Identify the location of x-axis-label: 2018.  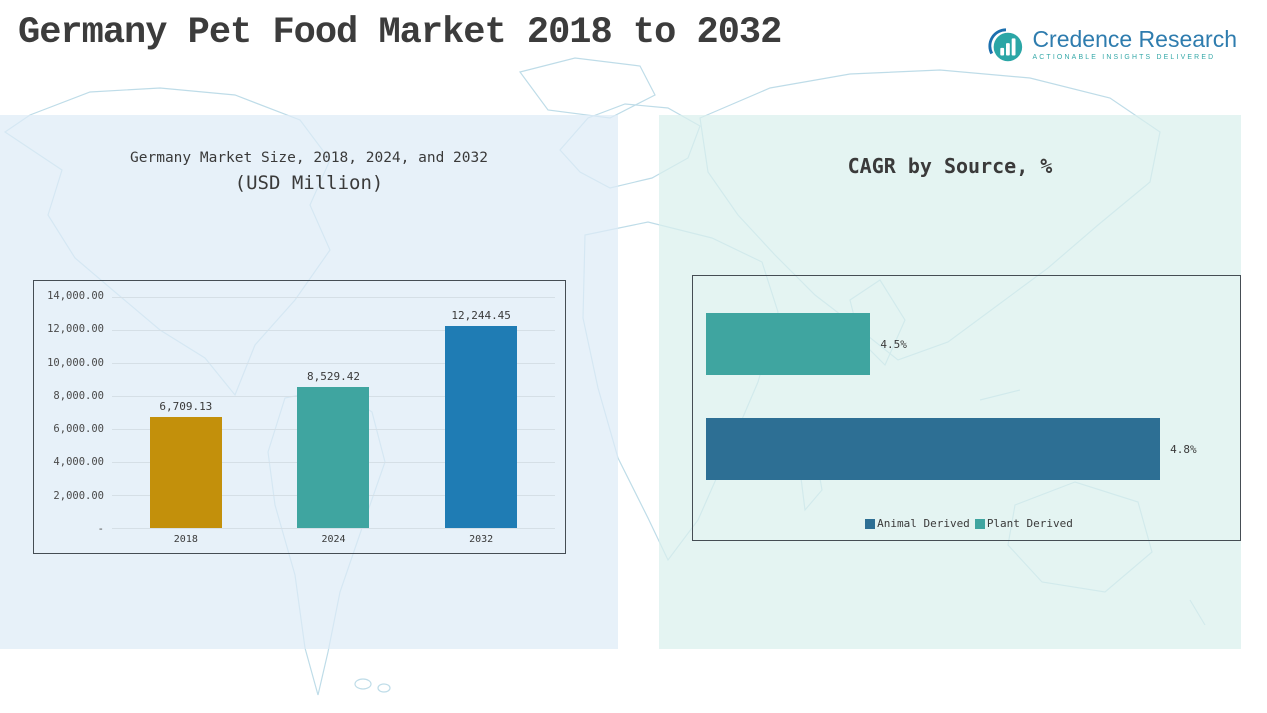
(185, 539).